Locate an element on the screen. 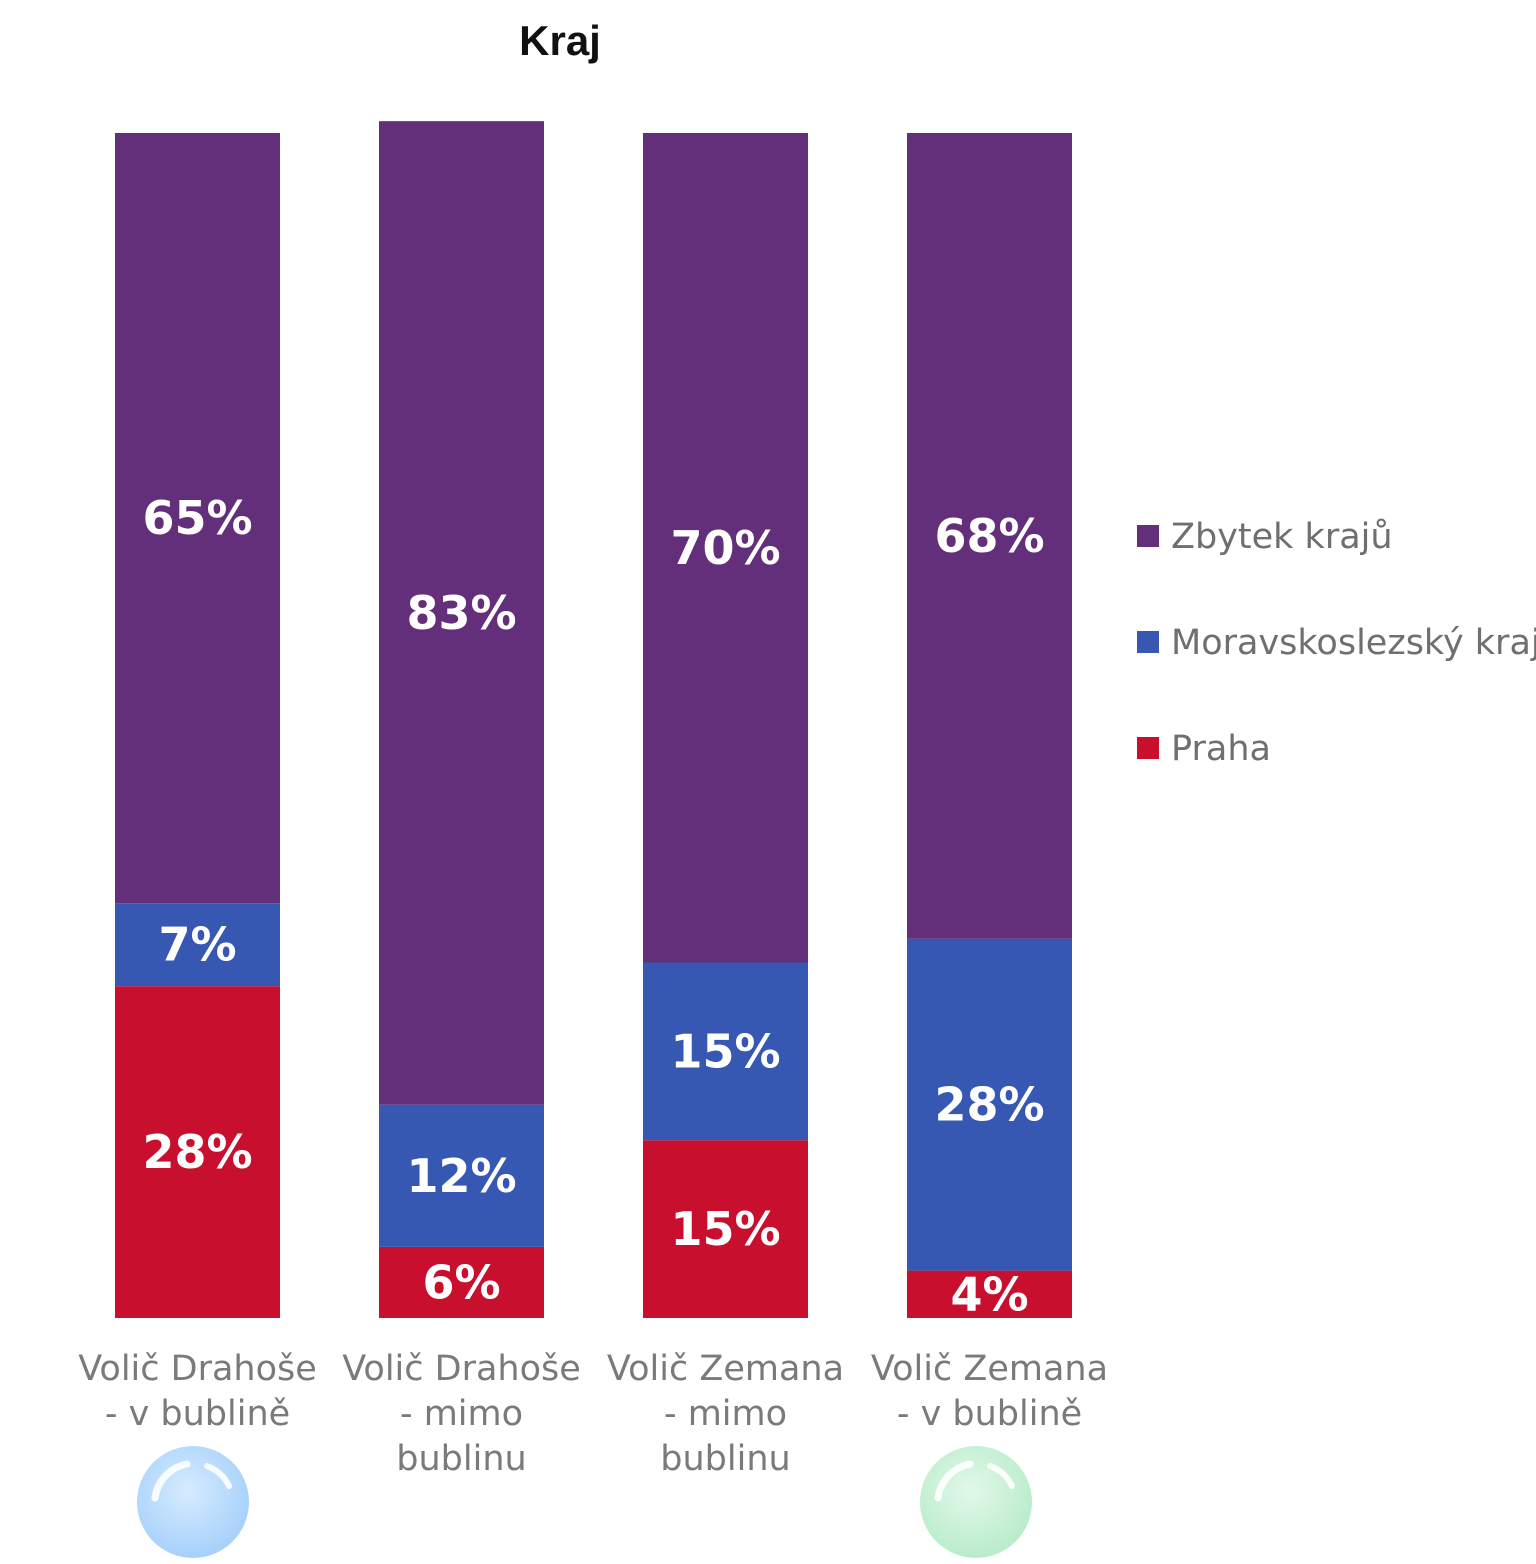 The width and height of the screenshot is (1536, 1564). data-label-zbytek-kraju-1: 65% is located at coordinates (197, 518).